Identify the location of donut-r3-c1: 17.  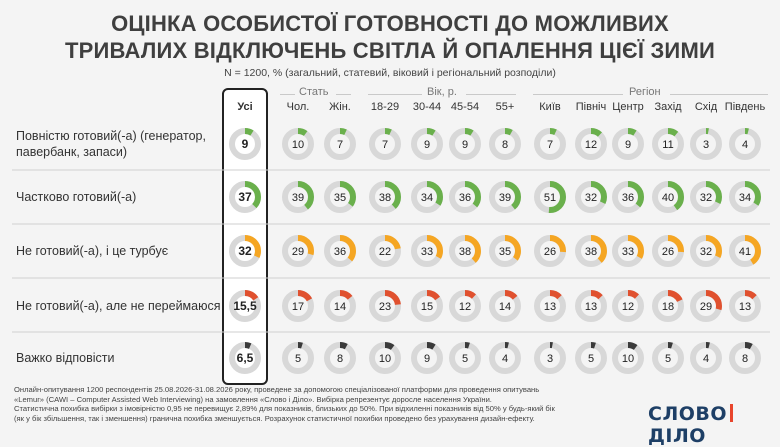
(298, 306).